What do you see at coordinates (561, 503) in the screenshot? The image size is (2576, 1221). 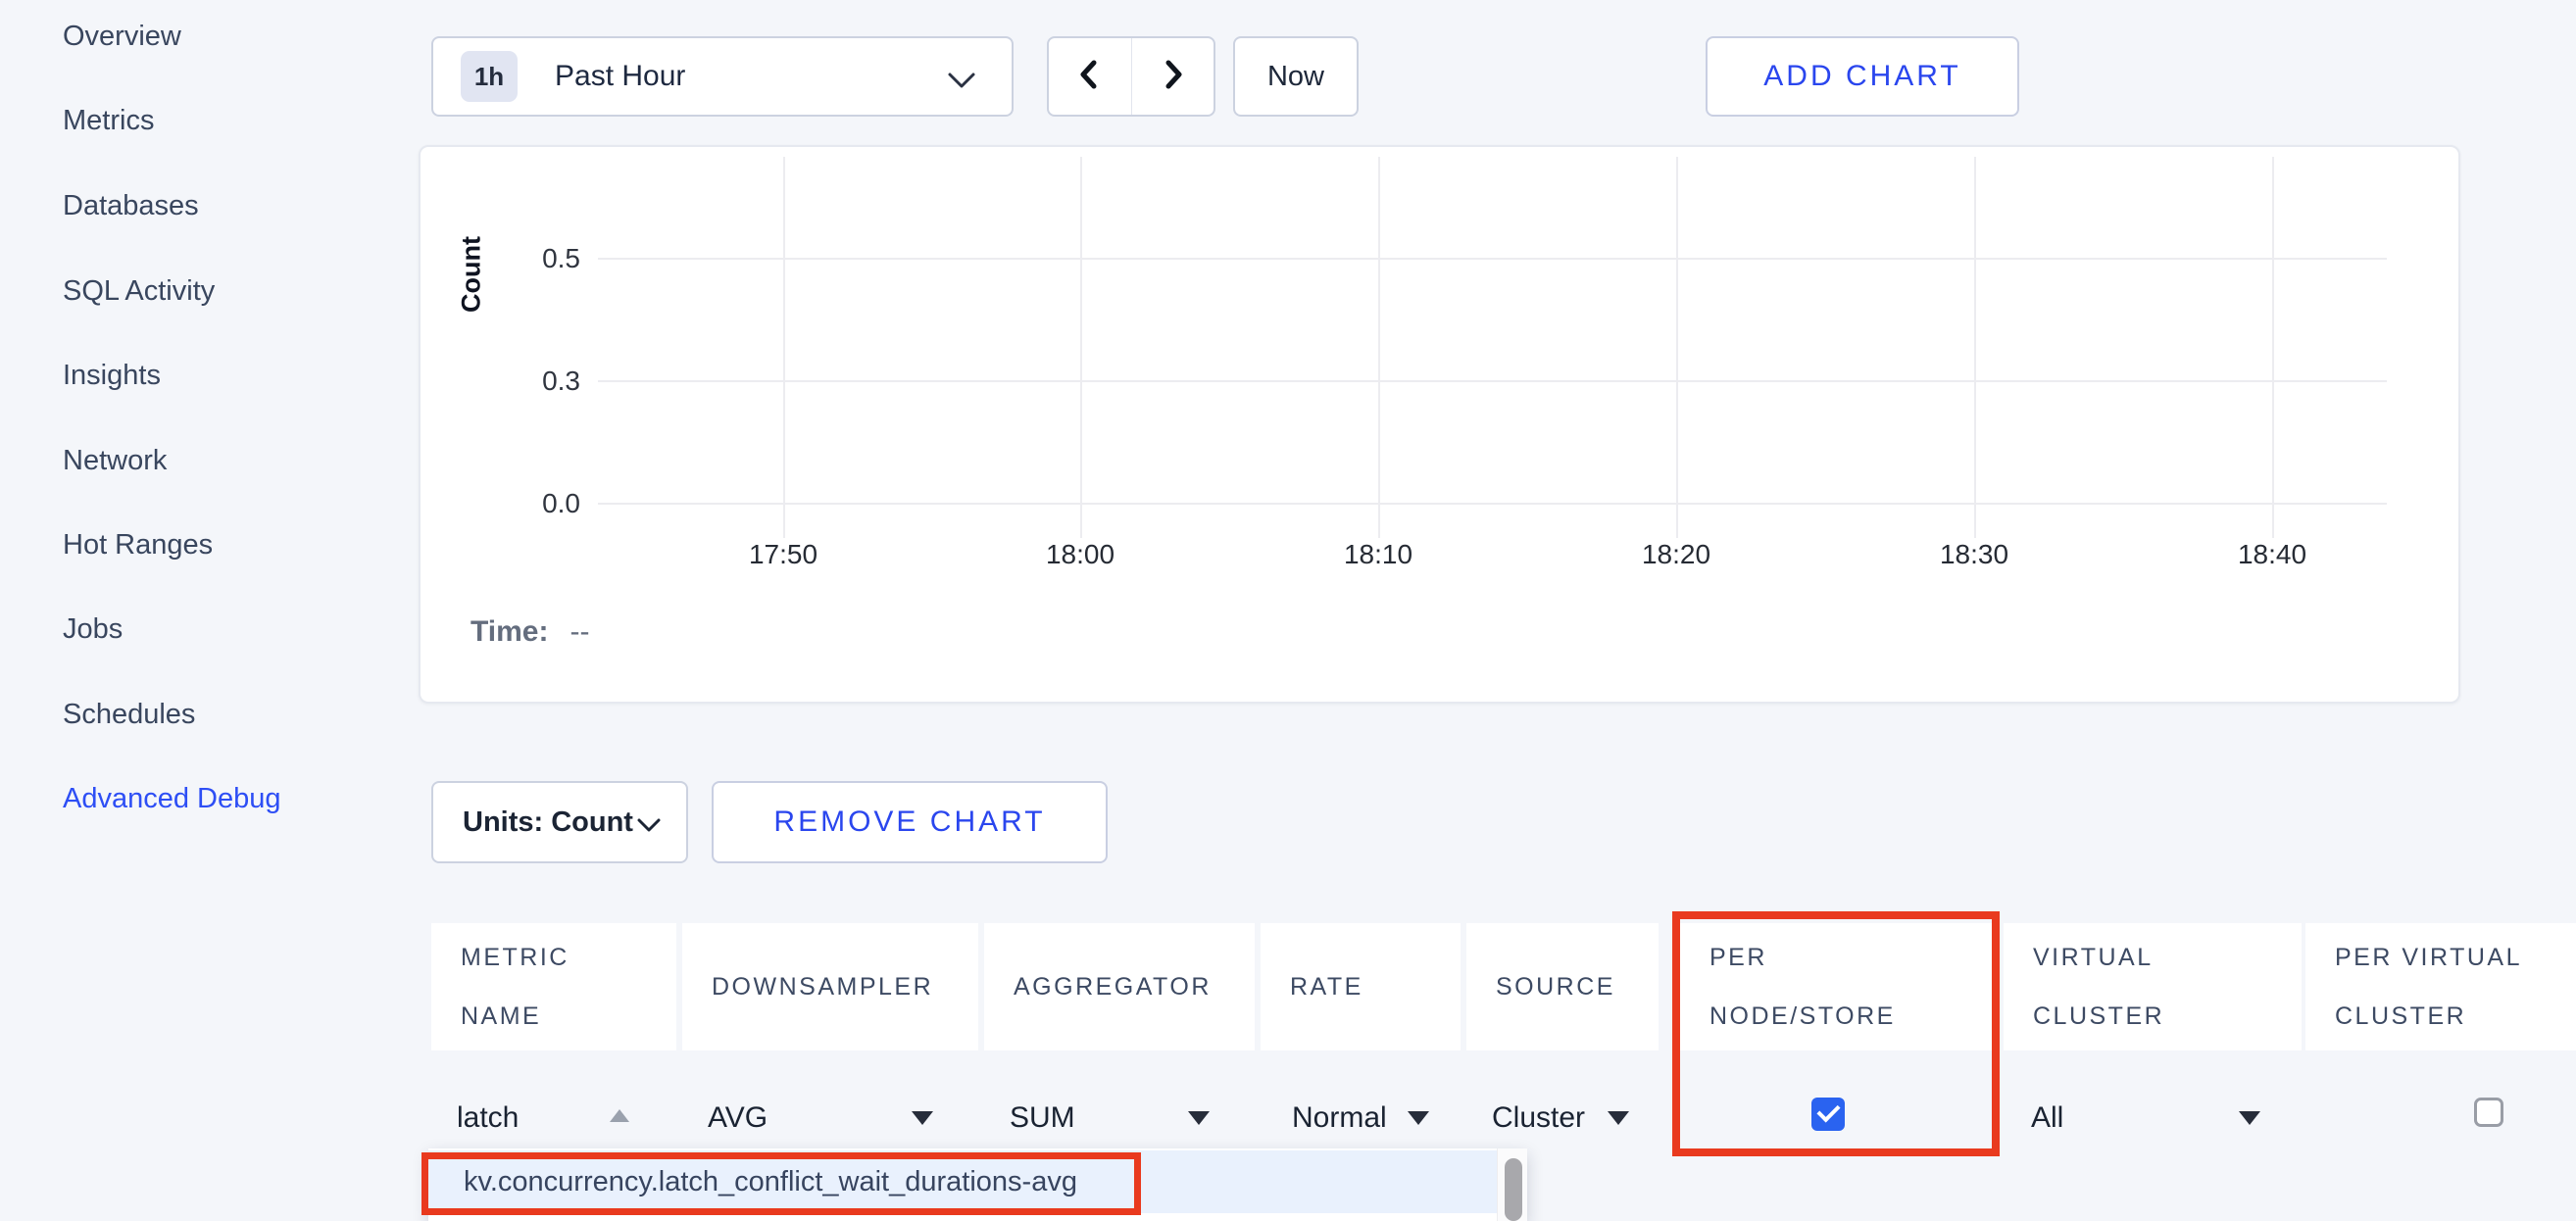 I see `y-tick: 0.0` at bounding box center [561, 503].